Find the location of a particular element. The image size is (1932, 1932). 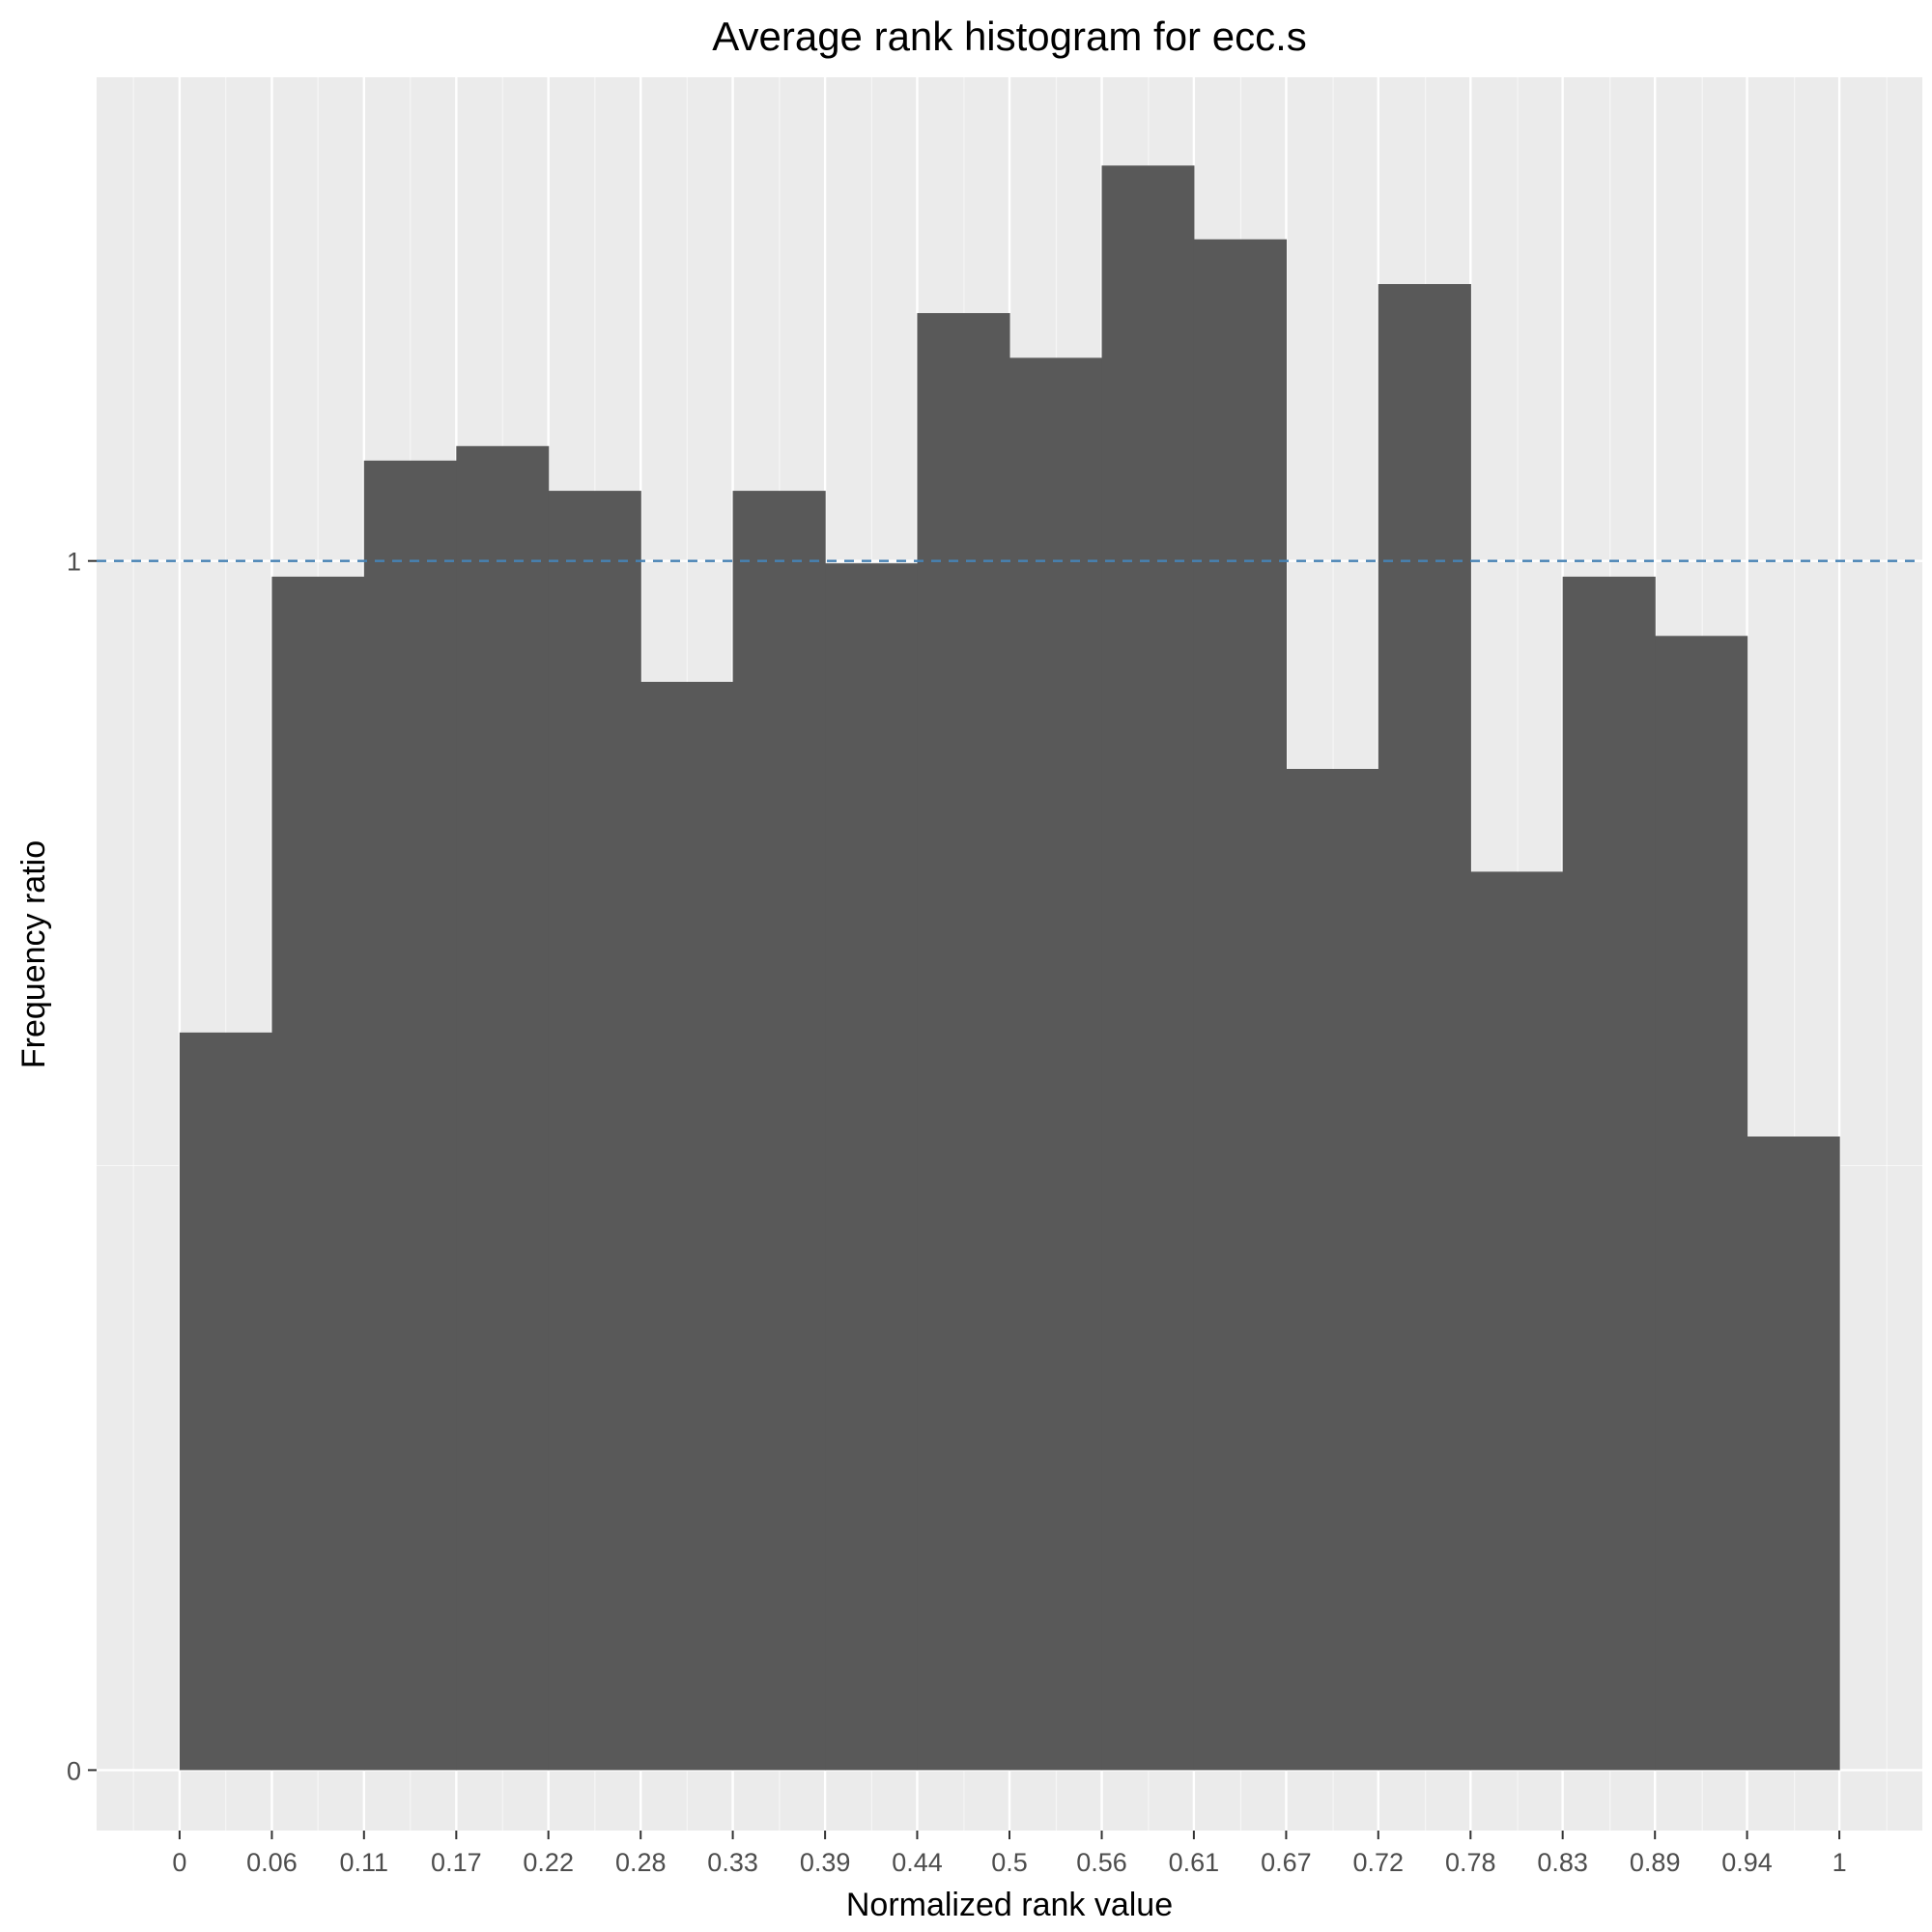

x-tick-label: 0.06 is located at coordinates (272, 1862).